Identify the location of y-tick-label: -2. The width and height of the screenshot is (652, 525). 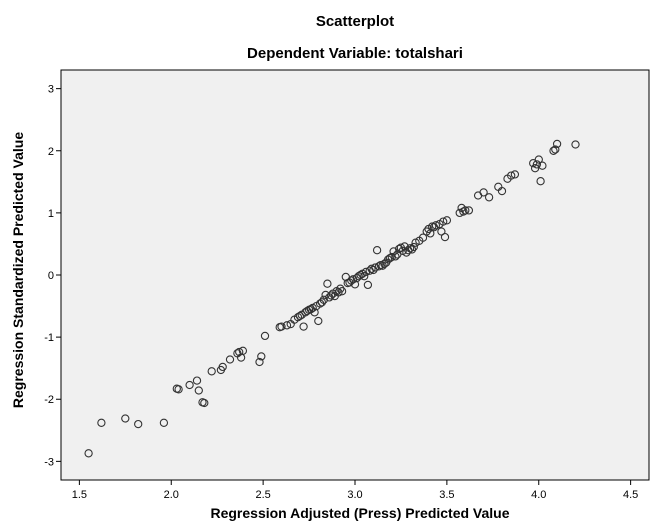
(49, 400).